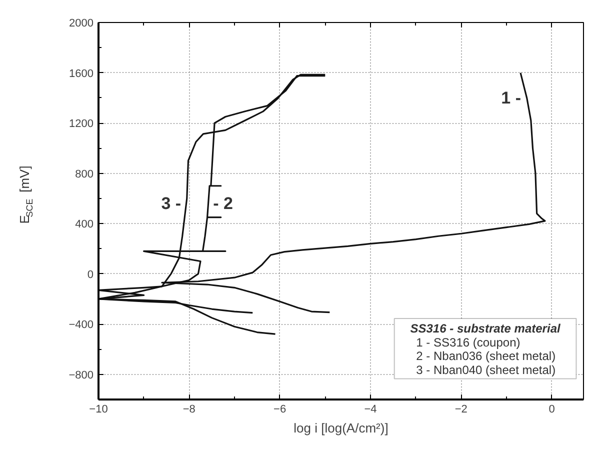 The width and height of the screenshot is (589, 458). I want to click on series-label: 1 -, so click(511, 98).